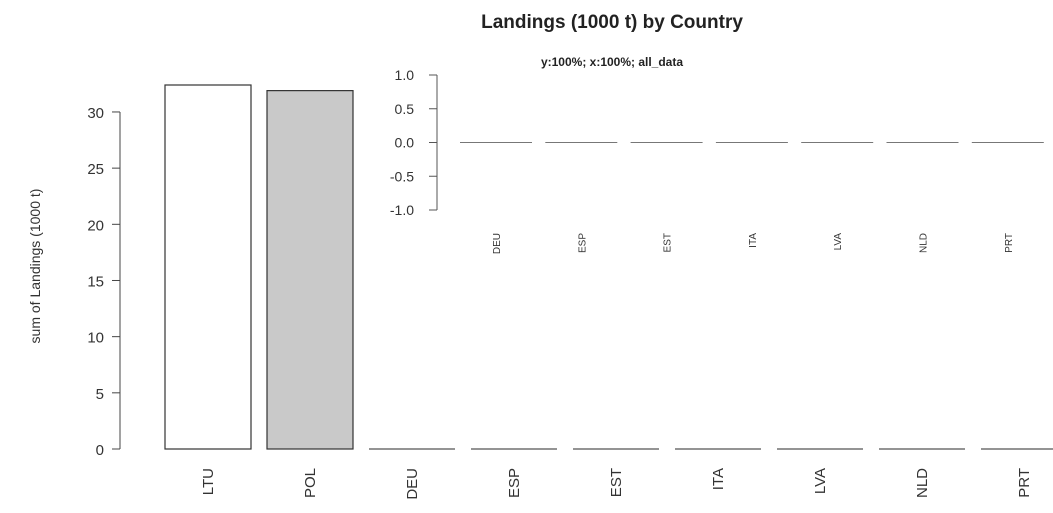 The width and height of the screenshot is (1053, 513). Describe the element at coordinates (838, 242) in the screenshot. I see `inset-x-tick-label-lva: LVA` at that location.